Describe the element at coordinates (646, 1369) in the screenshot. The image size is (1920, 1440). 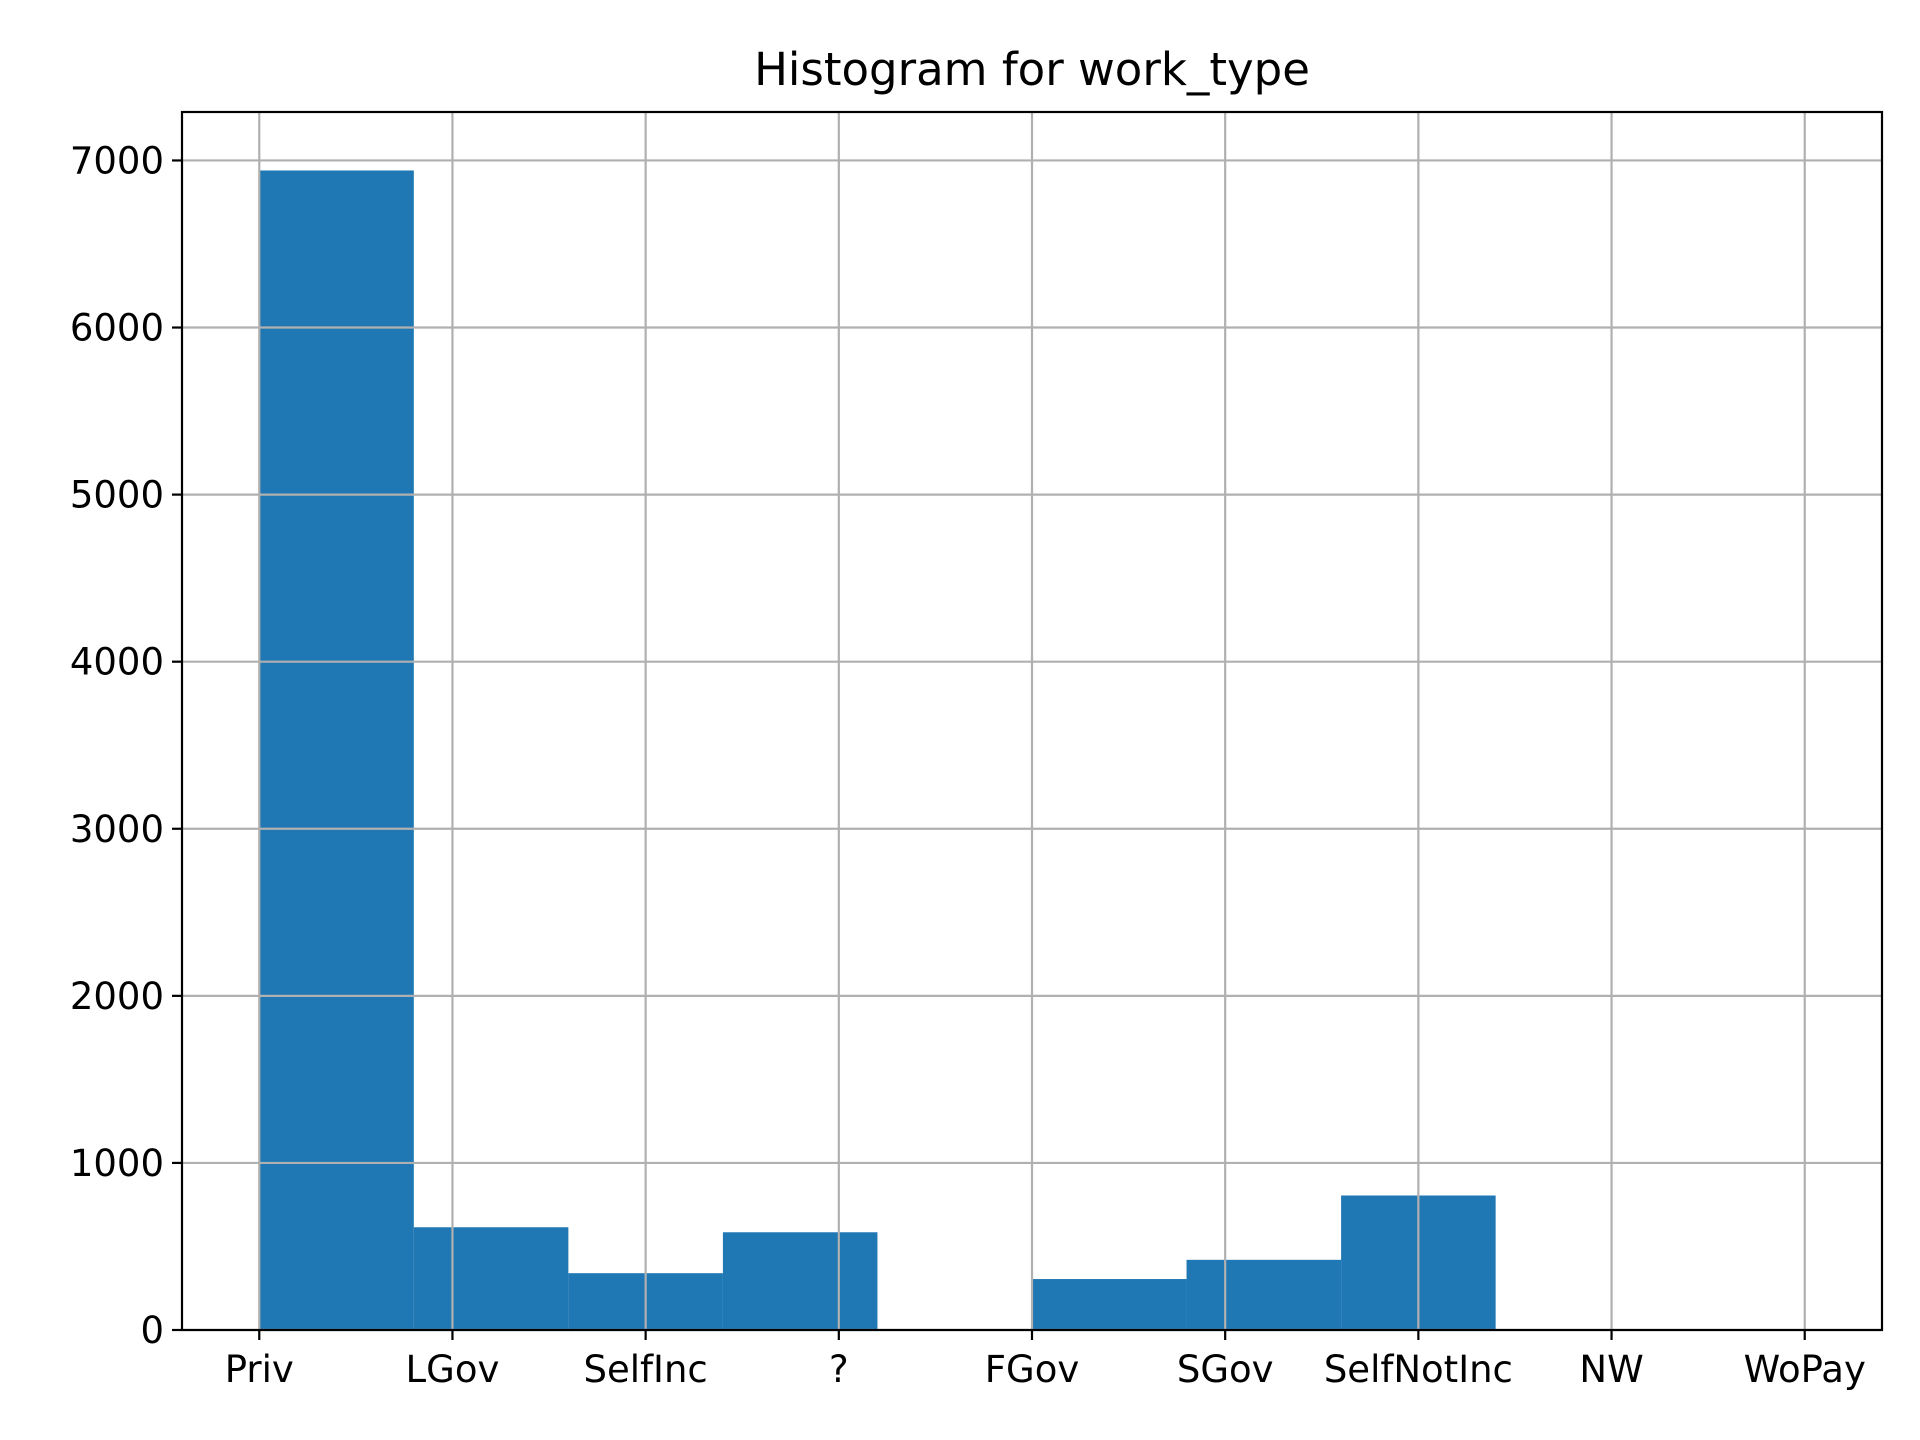
I see `x-tick-label: SelfInc` at that location.